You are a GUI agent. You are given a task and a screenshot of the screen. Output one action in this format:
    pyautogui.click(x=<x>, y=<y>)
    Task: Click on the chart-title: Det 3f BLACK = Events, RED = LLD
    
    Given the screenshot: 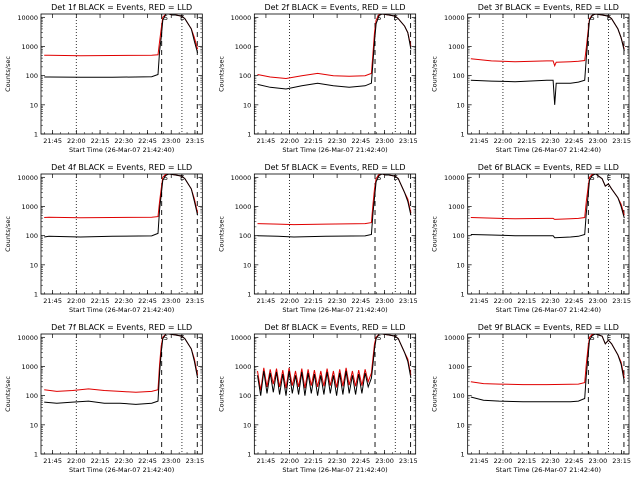 What is the action you would take?
    pyautogui.click(x=548, y=7)
    